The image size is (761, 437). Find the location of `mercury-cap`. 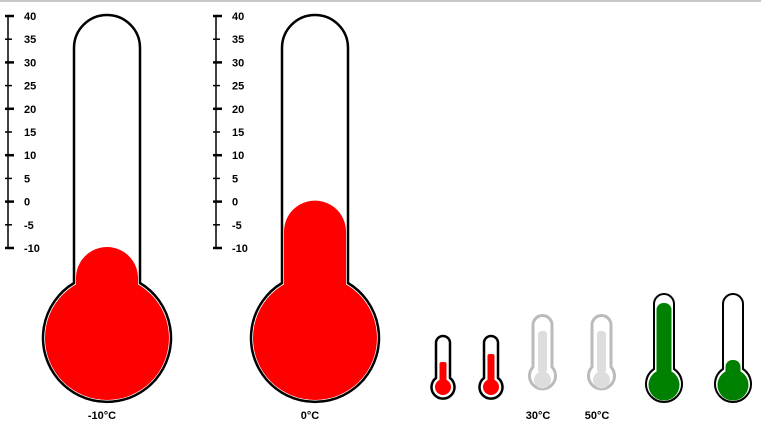

mercury-cap is located at coordinates (315, 231).